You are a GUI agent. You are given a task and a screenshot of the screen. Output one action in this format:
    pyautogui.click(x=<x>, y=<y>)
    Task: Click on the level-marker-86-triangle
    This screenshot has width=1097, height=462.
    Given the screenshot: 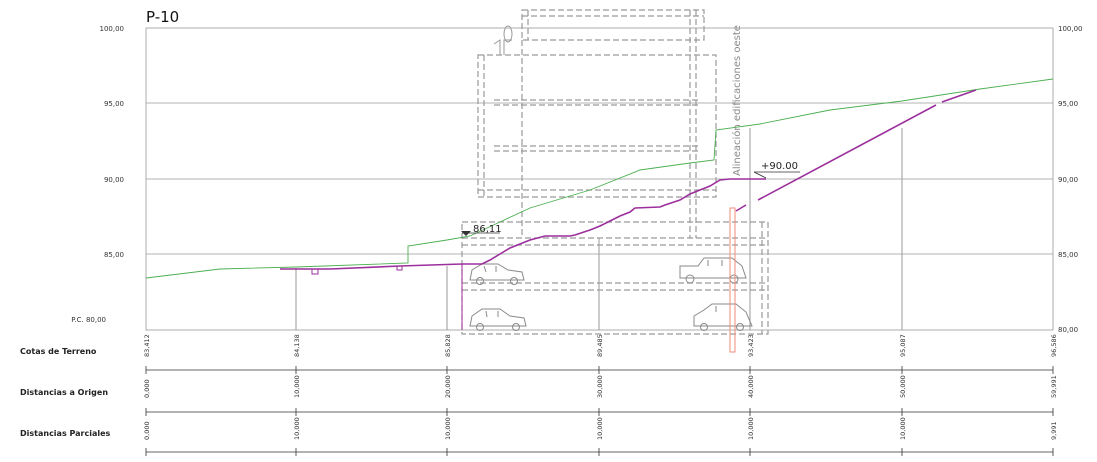 What is the action you would take?
    pyautogui.click(x=466, y=233)
    